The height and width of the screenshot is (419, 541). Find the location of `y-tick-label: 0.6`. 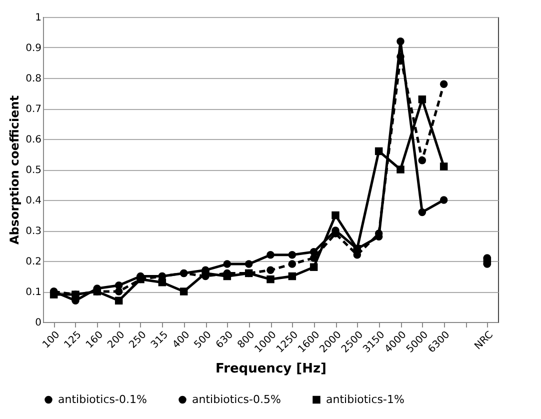

y-tick-label: 0.6 is located at coordinates (34, 140).